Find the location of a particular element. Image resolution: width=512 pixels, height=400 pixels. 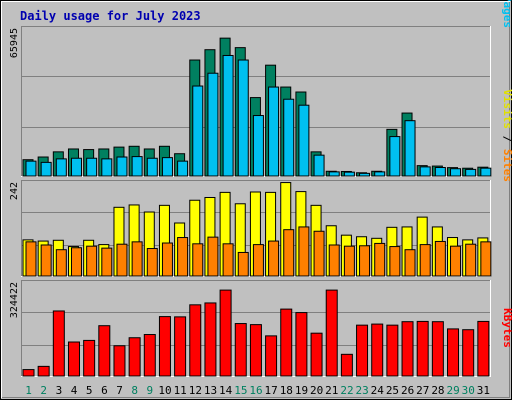

x-tick-label: 9 is located at coordinates (150, 390).